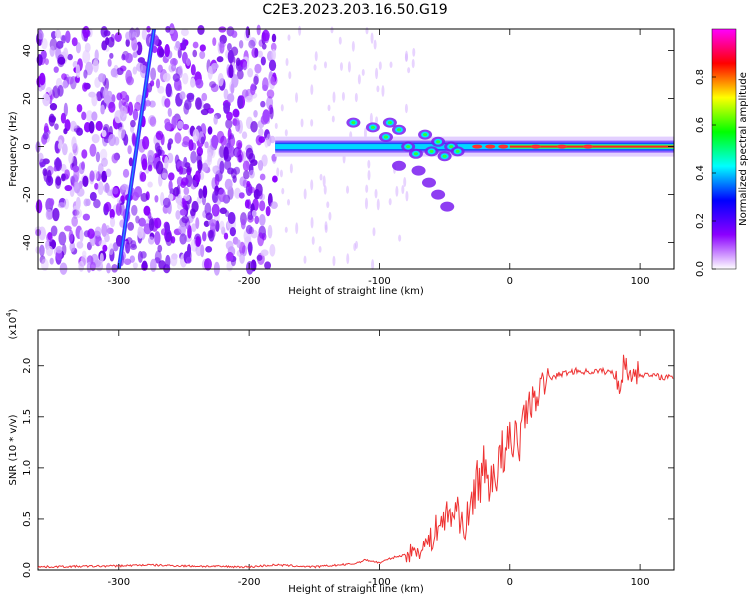  Describe the element at coordinates (27, 98) in the screenshot. I see `y-tick-label: 20` at that location.